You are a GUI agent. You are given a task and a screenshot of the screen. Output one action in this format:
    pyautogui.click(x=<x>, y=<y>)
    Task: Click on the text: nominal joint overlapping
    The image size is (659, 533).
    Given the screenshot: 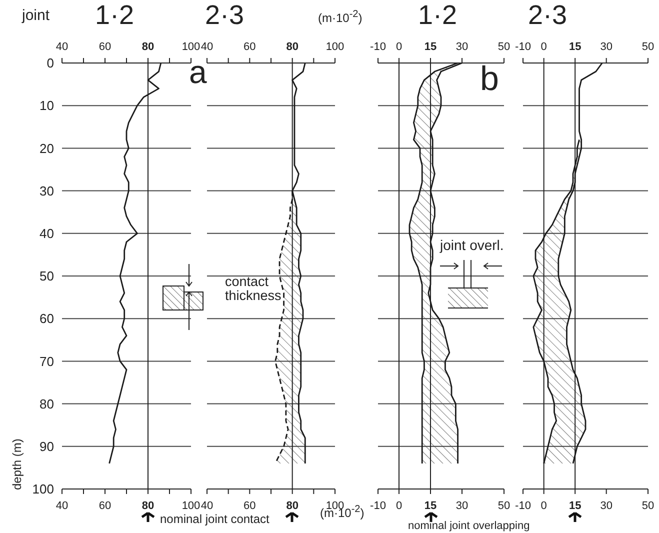 What is the action you would take?
    pyautogui.click(x=469, y=526)
    